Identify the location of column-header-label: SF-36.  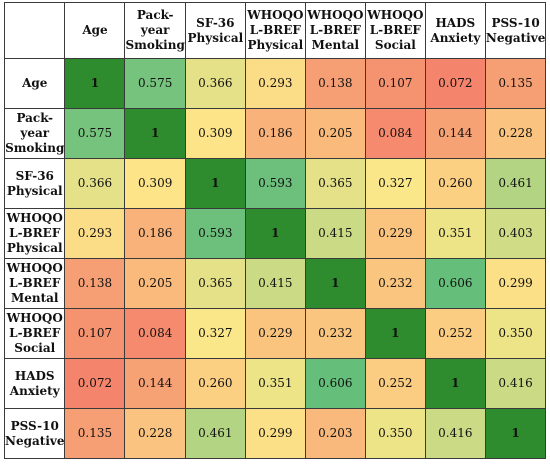
(215, 22).